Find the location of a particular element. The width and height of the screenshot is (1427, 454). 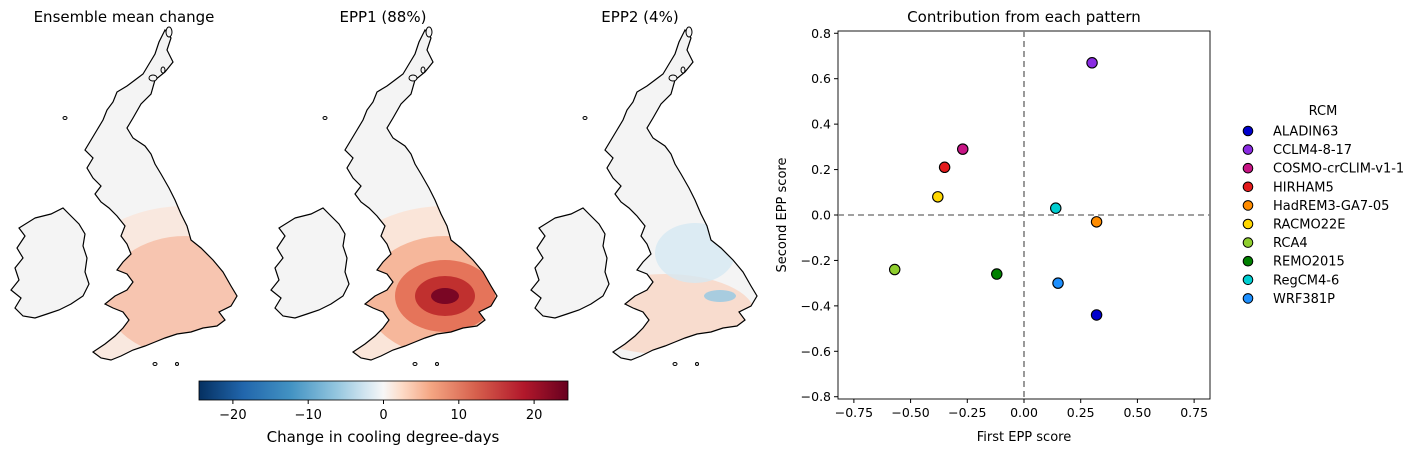

y-tick-label: 0.8 is located at coordinates (821, 33).